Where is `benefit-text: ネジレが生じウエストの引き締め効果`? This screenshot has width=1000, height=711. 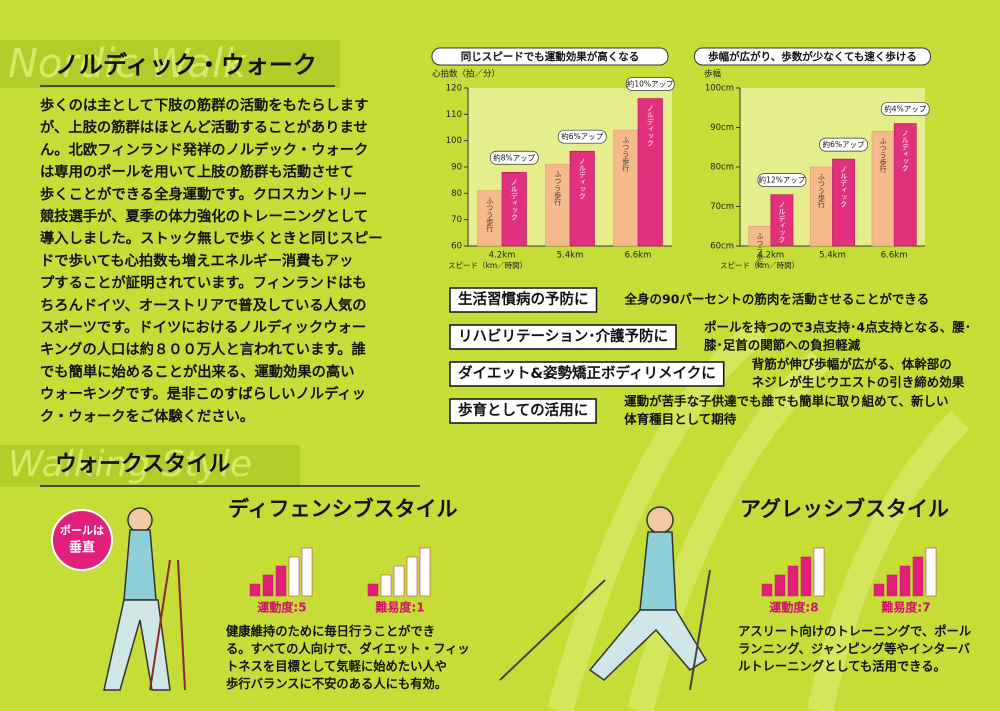 benefit-text: ネジレが生じウエストの引き締め効果 is located at coordinates (858, 382).